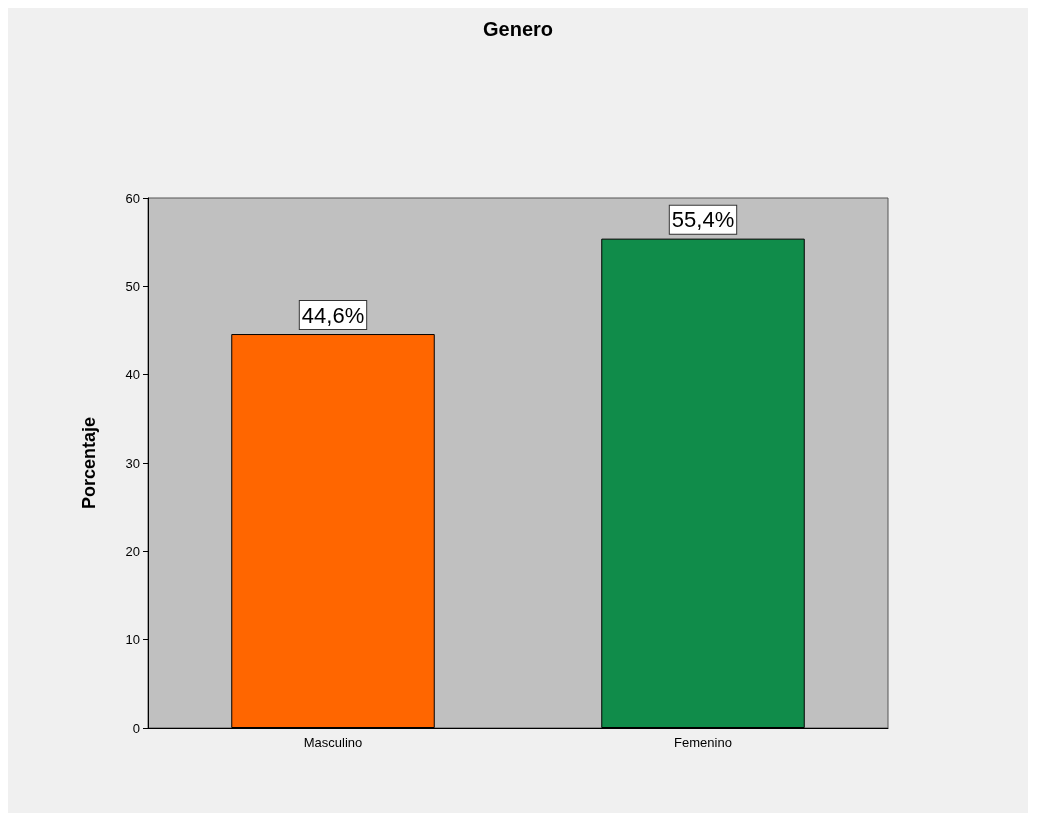  What do you see at coordinates (703, 220) in the screenshot?
I see `data-label: 55,4%` at bounding box center [703, 220].